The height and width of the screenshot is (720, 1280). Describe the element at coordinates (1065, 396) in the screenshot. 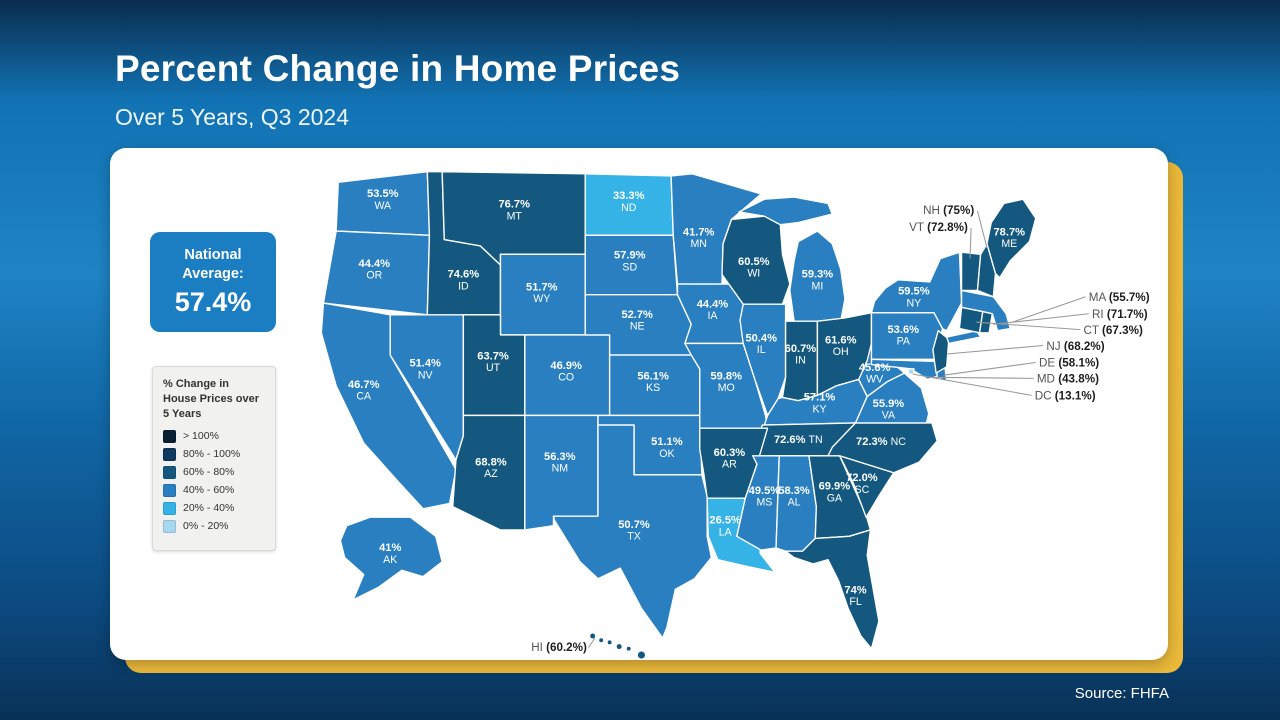

I see `callout-label-dc: DC (13.1%)` at that location.